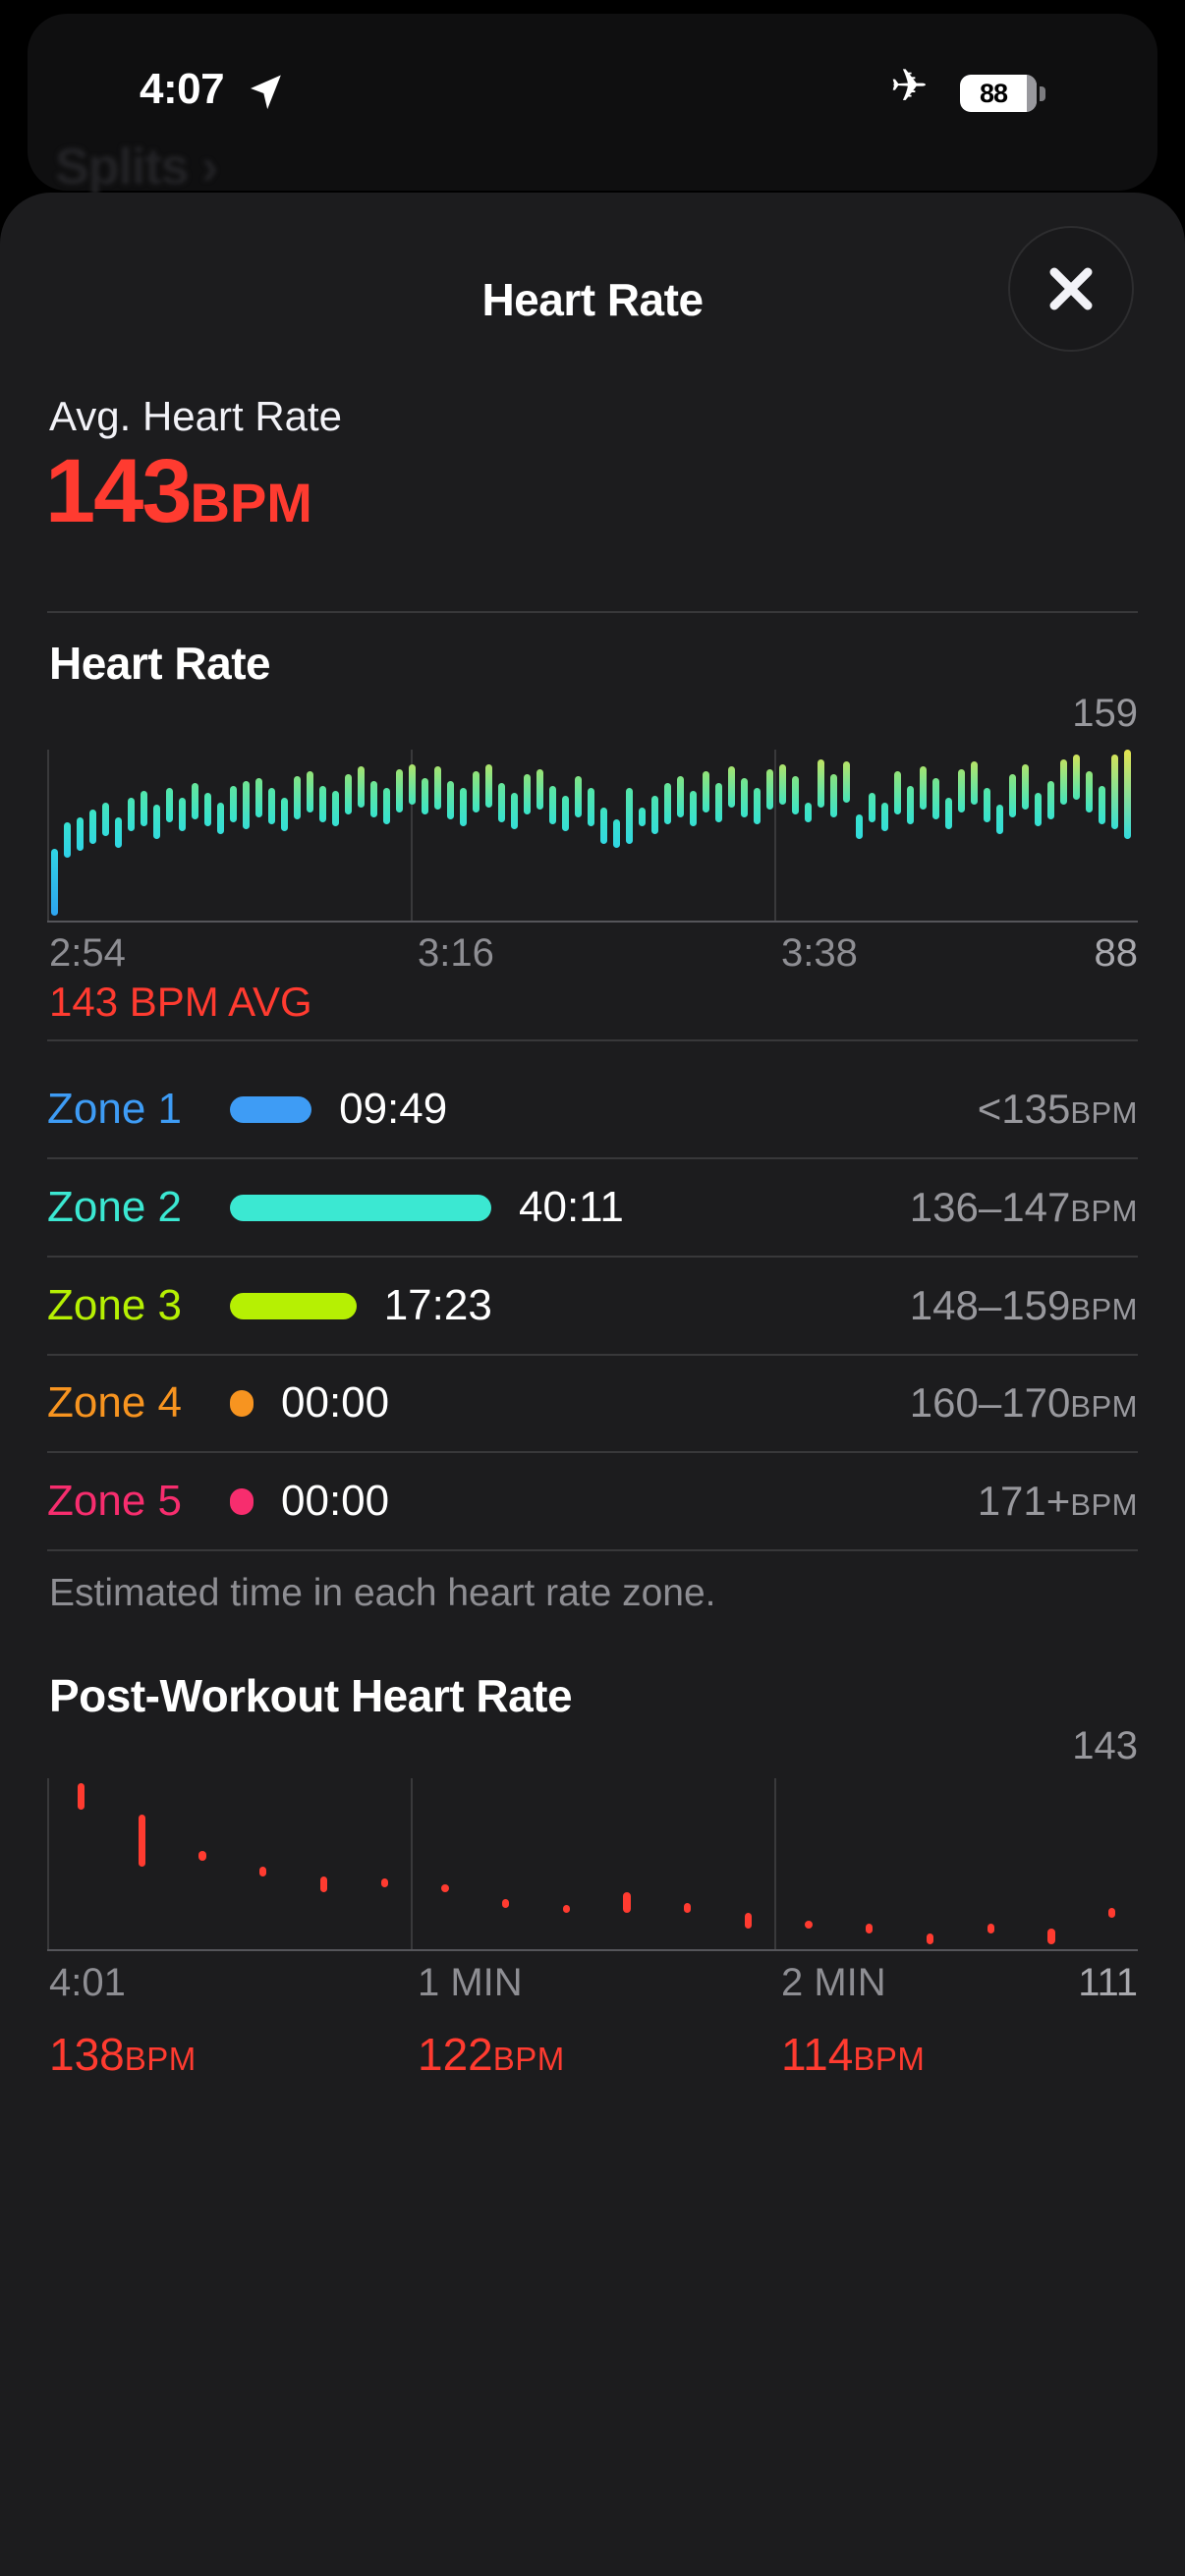  Describe the element at coordinates (196, 416) in the screenshot. I see `avg-heart-rate-label: Avg. Heart Rate` at that location.